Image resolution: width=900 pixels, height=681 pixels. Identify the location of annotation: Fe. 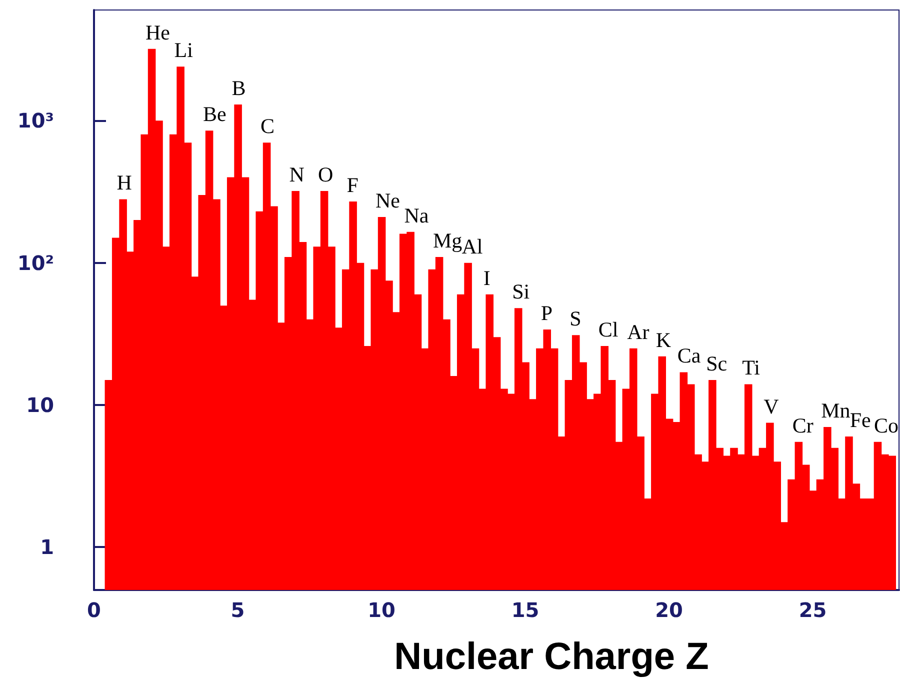
(860, 420).